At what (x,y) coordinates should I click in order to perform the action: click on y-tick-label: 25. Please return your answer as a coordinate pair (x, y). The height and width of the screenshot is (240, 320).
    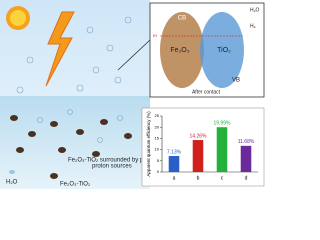
    Looking at the image, I should click on (157, 115).